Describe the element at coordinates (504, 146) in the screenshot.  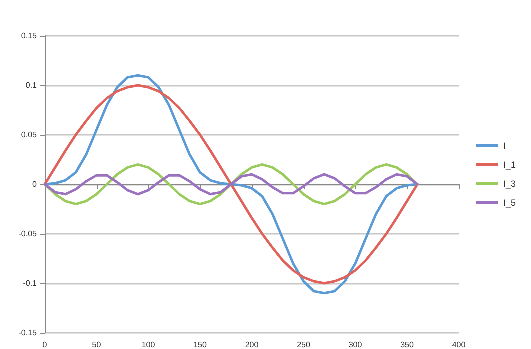
I see `legend-label: I` at that location.